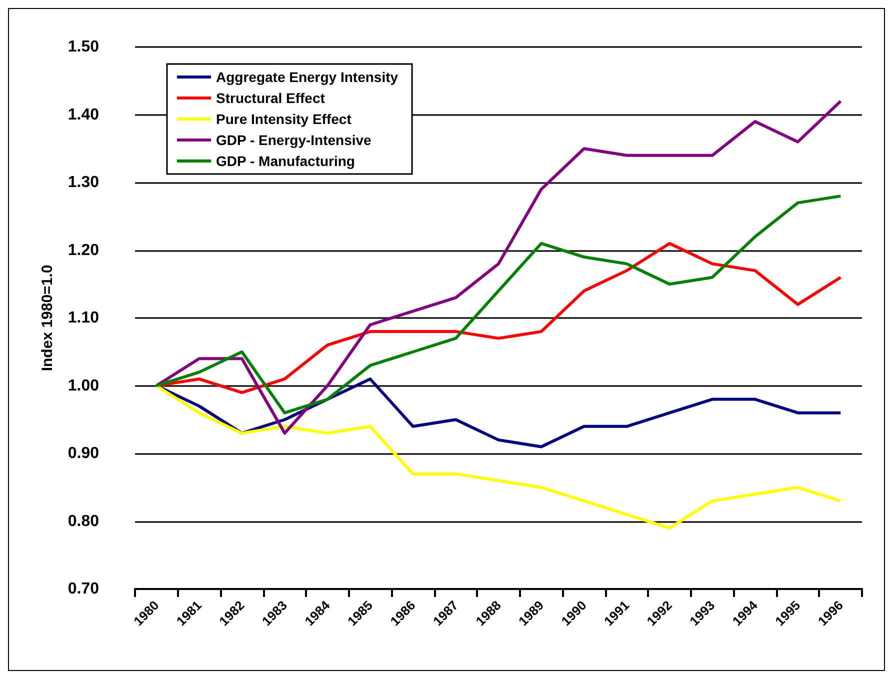  Describe the element at coordinates (84, 385) in the screenshot. I see `y-tick-label: 1.00` at that location.